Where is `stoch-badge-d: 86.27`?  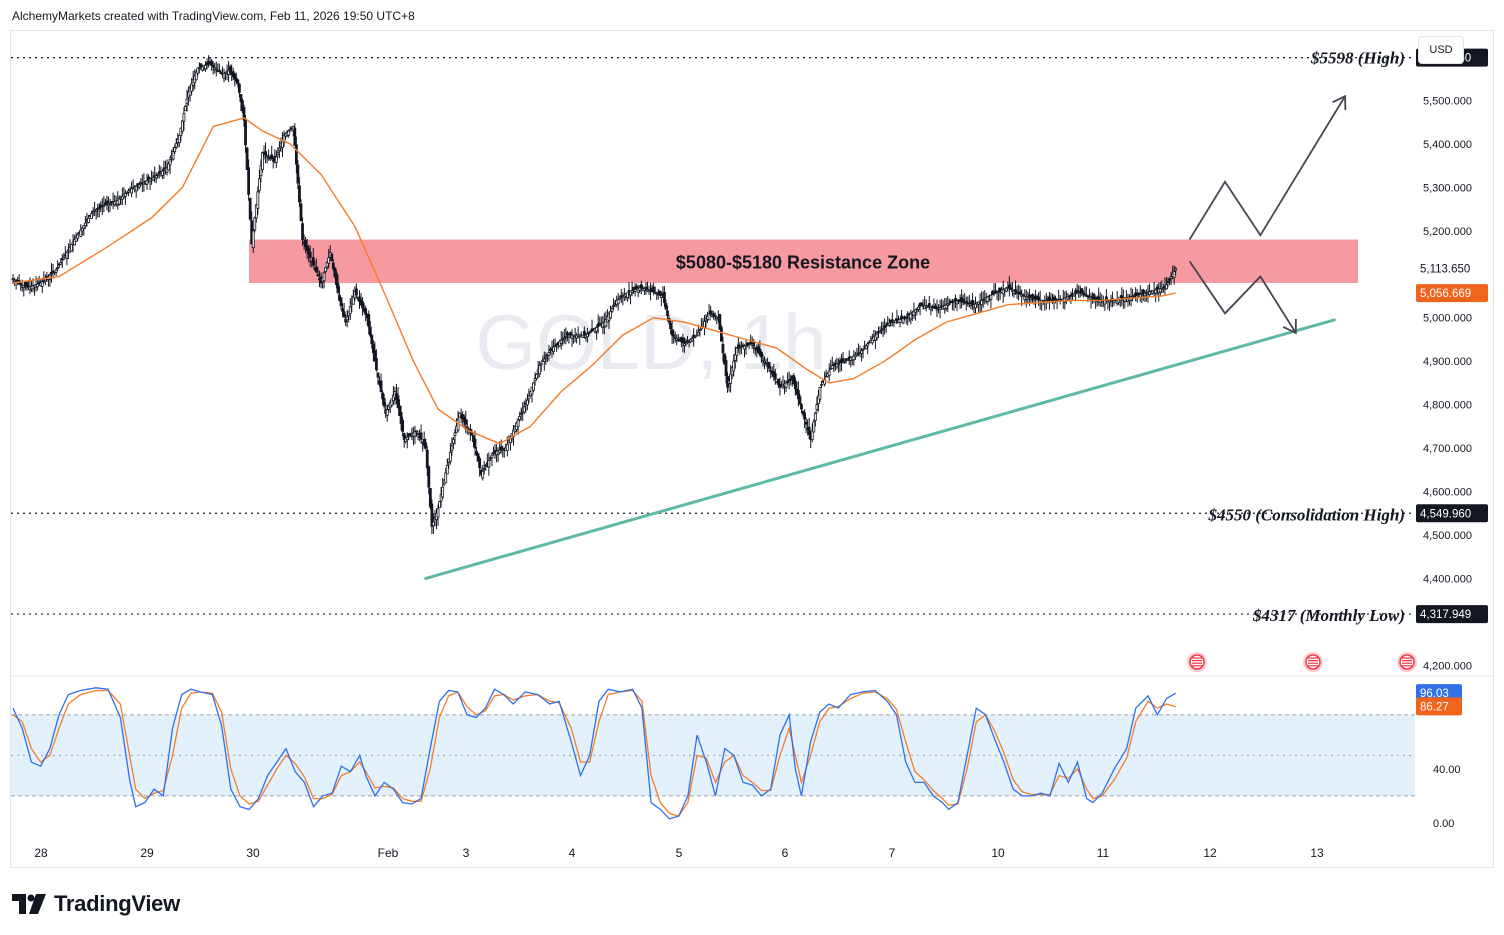 stoch-badge-d: 86.27 is located at coordinates (1439, 706).